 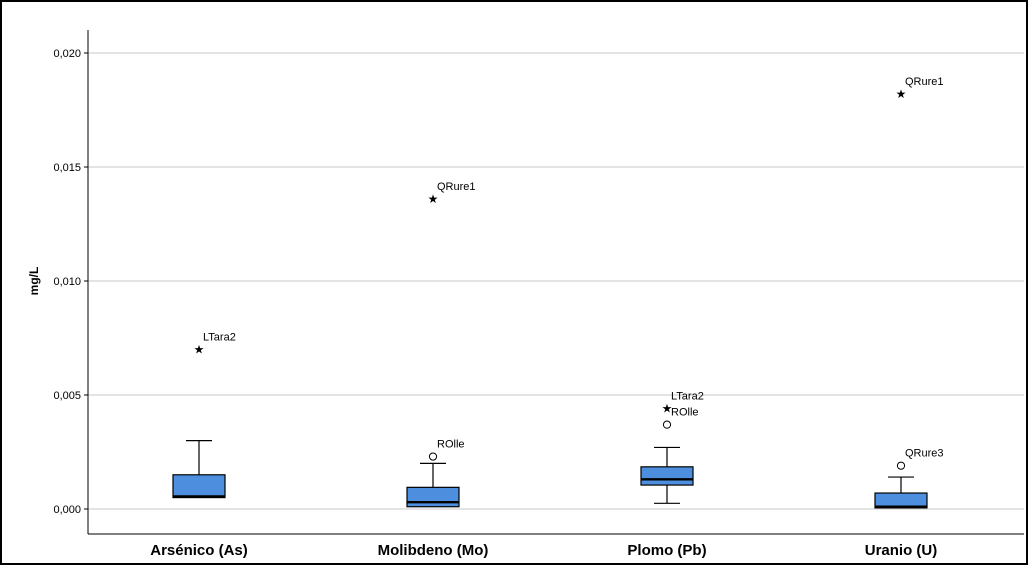 What do you see at coordinates (204, 415) in the screenshot?
I see `box-0: ★LTara2` at bounding box center [204, 415].